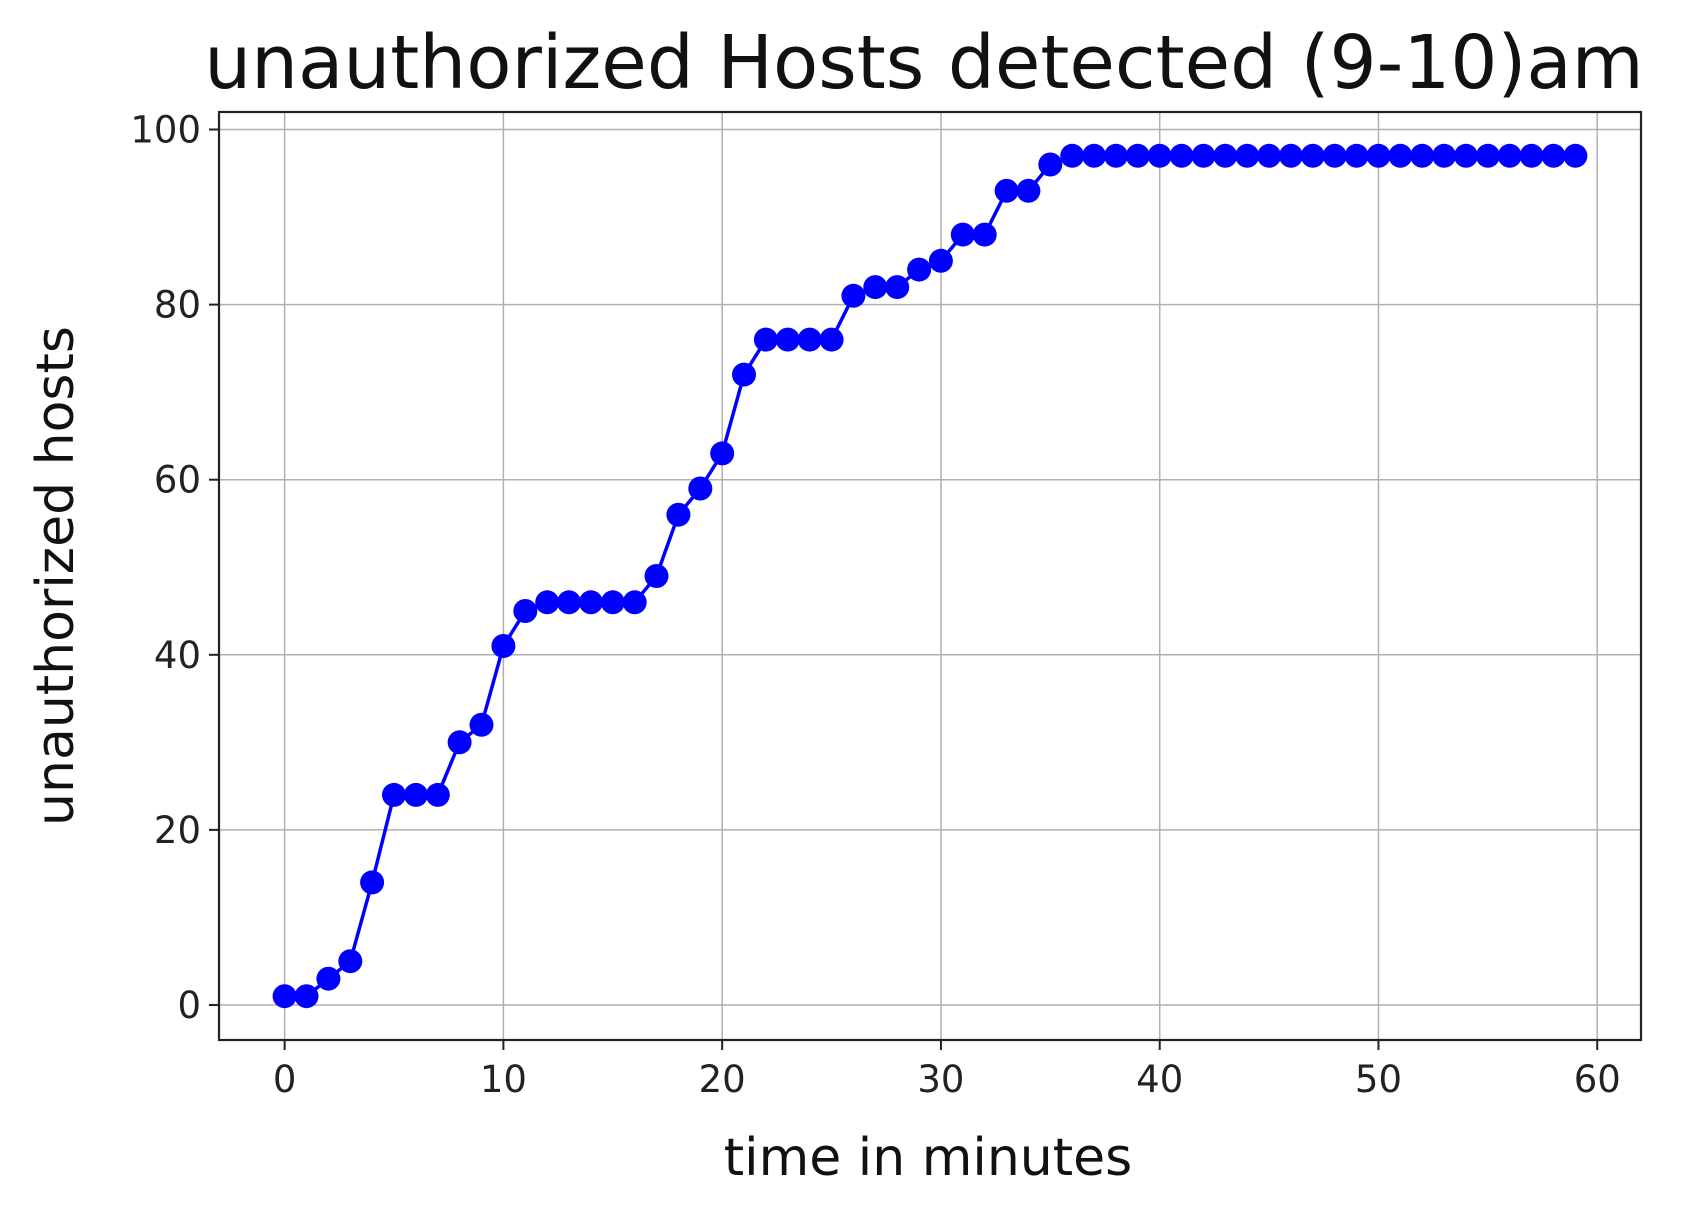  What do you see at coordinates (177, 305) in the screenshot?
I see `y-tick-label: 80` at bounding box center [177, 305].